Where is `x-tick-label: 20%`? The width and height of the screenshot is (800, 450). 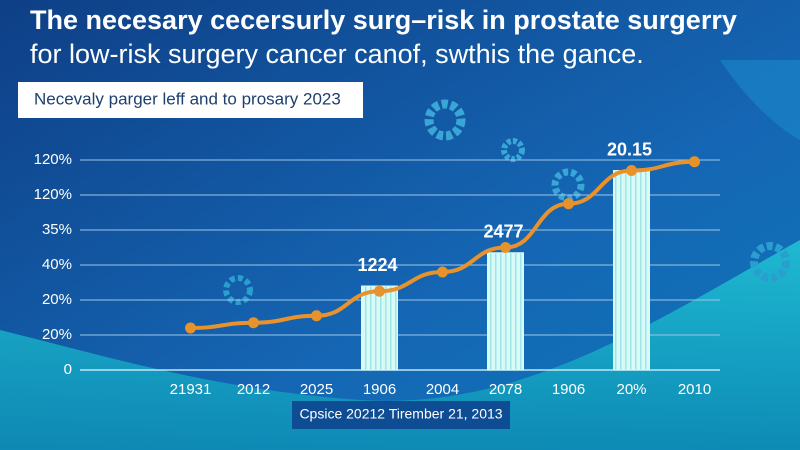 x-tick-label: 20% is located at coordinates (631, 389).